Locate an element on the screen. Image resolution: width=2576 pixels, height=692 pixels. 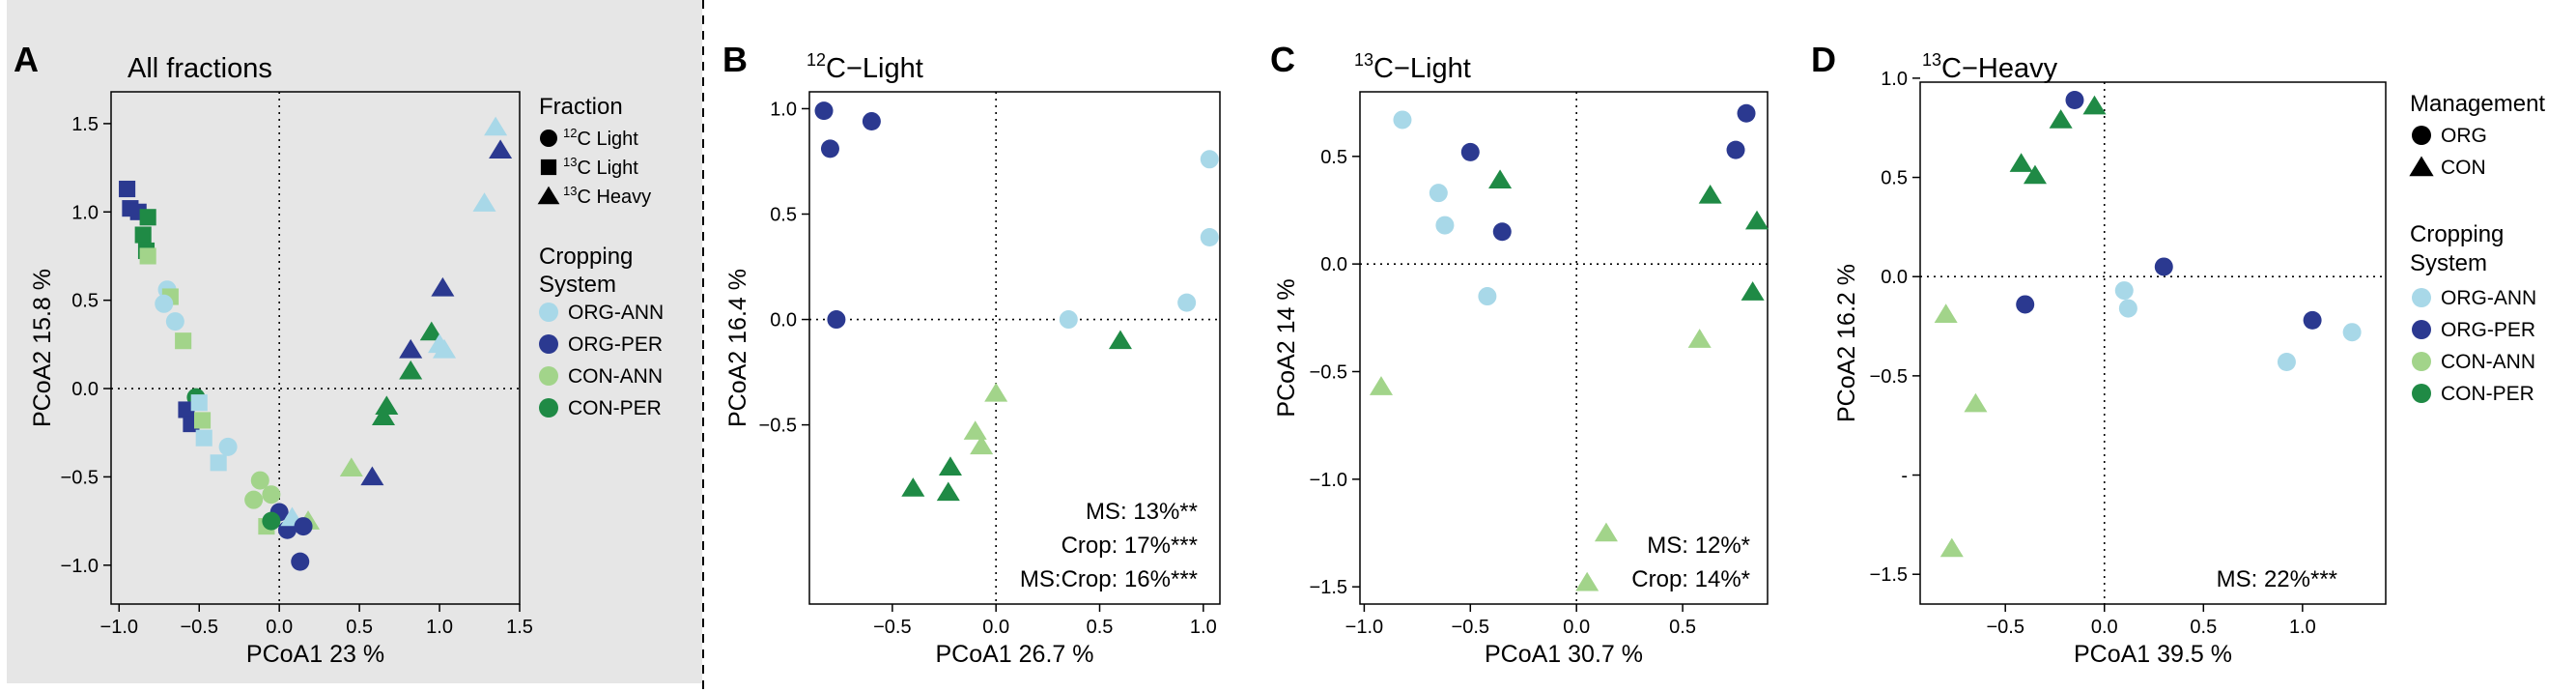
y-tick-label: 0.0 is located at coordinates (783, 321).